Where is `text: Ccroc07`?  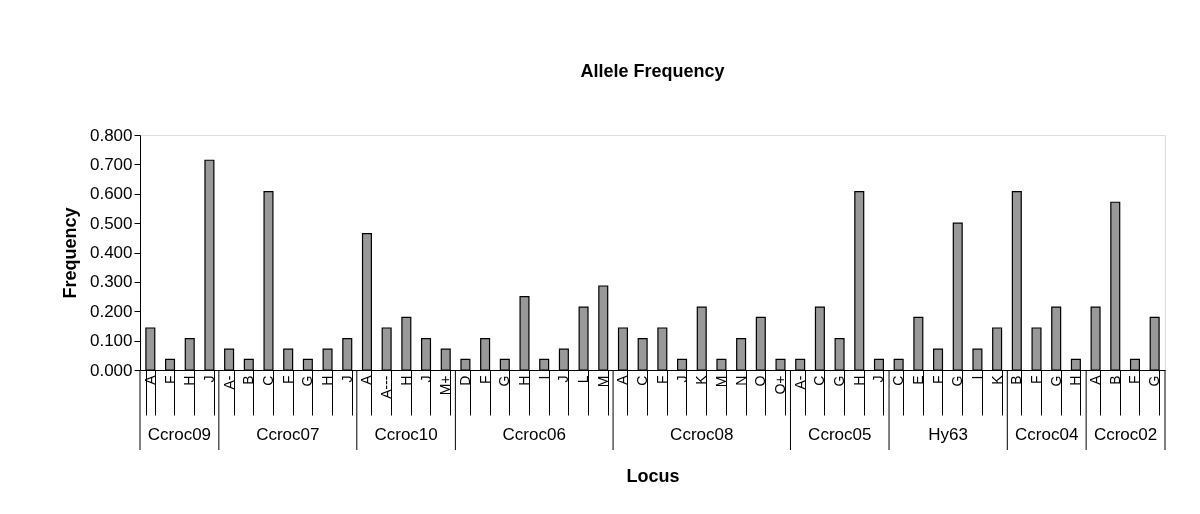
text: Ccroc07 is located at coordinates (288, 434).